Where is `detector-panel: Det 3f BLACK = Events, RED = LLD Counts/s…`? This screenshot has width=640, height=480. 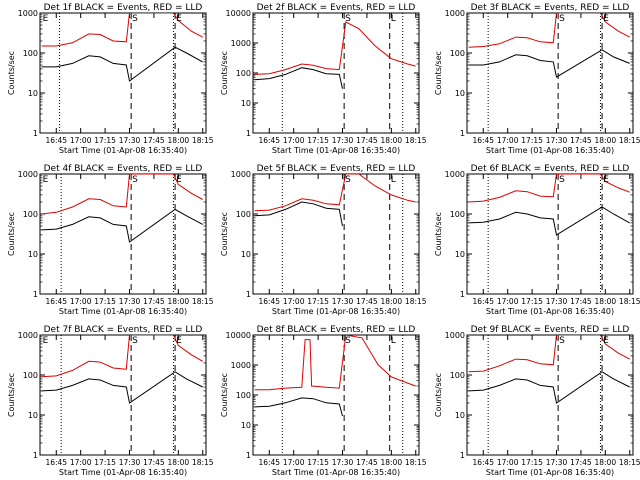
detector-panel: Det 3f BLACK = Events, RED = LLD Counts/s… is located at coordinates (537, 79).